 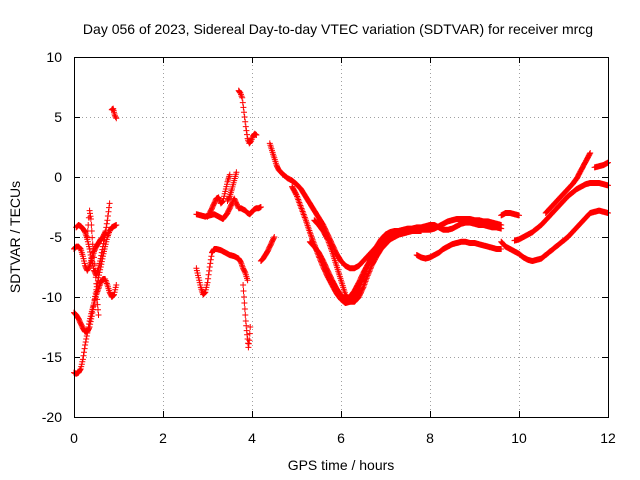 I want to click on series-arc-b3, so click(x=232, y=186).